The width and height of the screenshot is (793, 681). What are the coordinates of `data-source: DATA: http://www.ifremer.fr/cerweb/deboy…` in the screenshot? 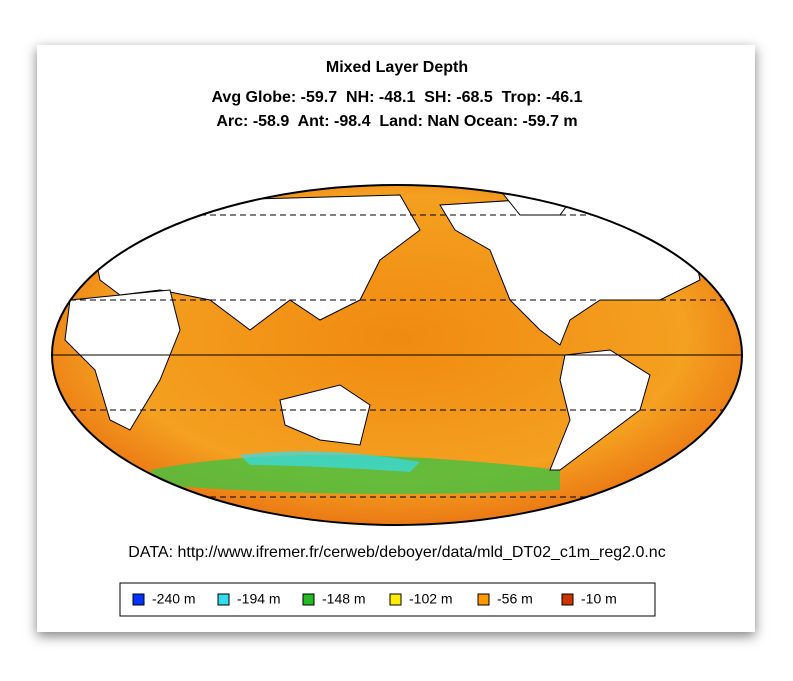 It's located at (396, 552).